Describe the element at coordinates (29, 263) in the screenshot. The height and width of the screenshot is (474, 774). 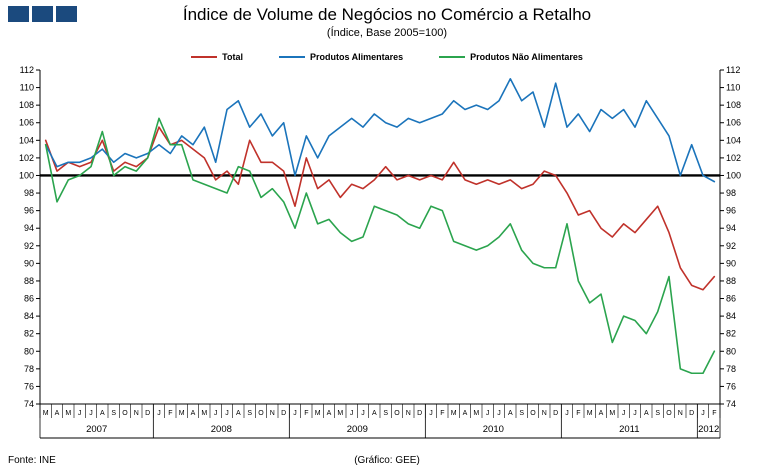
I see `y-axis-label-left: 90` at that location.